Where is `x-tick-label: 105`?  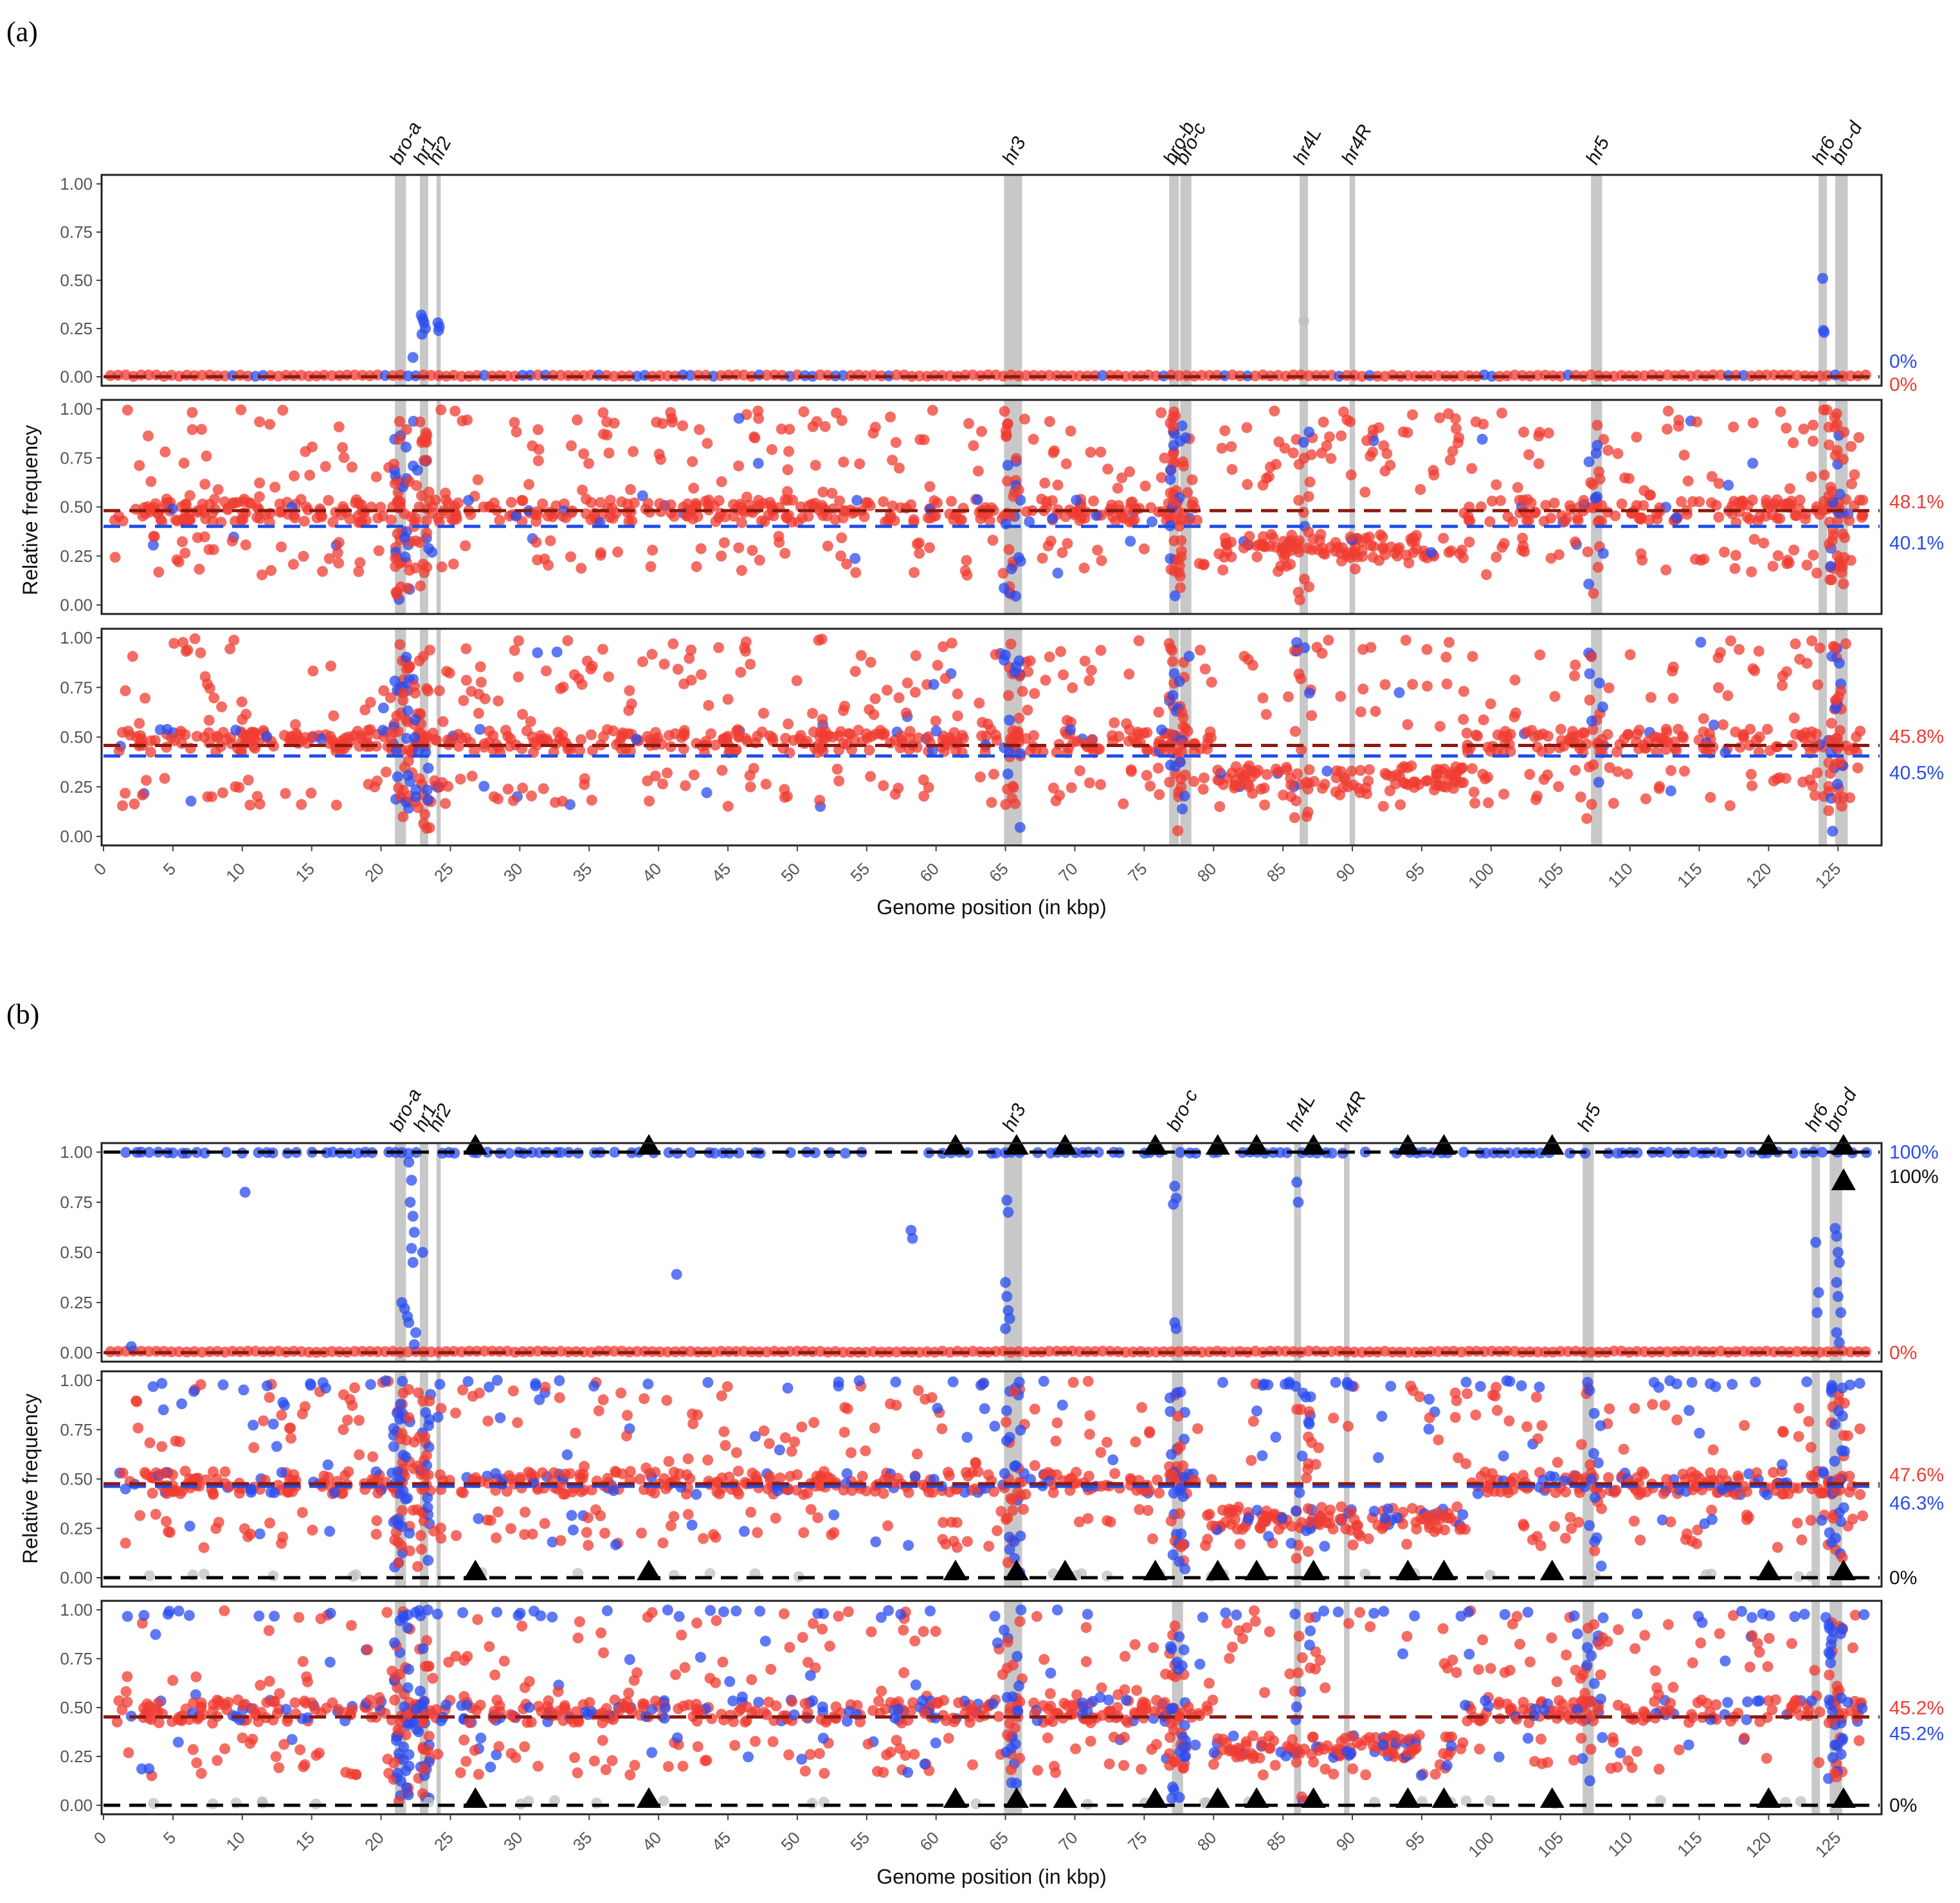 x-tick-label: 105 is located at coordinates (1550, 876).